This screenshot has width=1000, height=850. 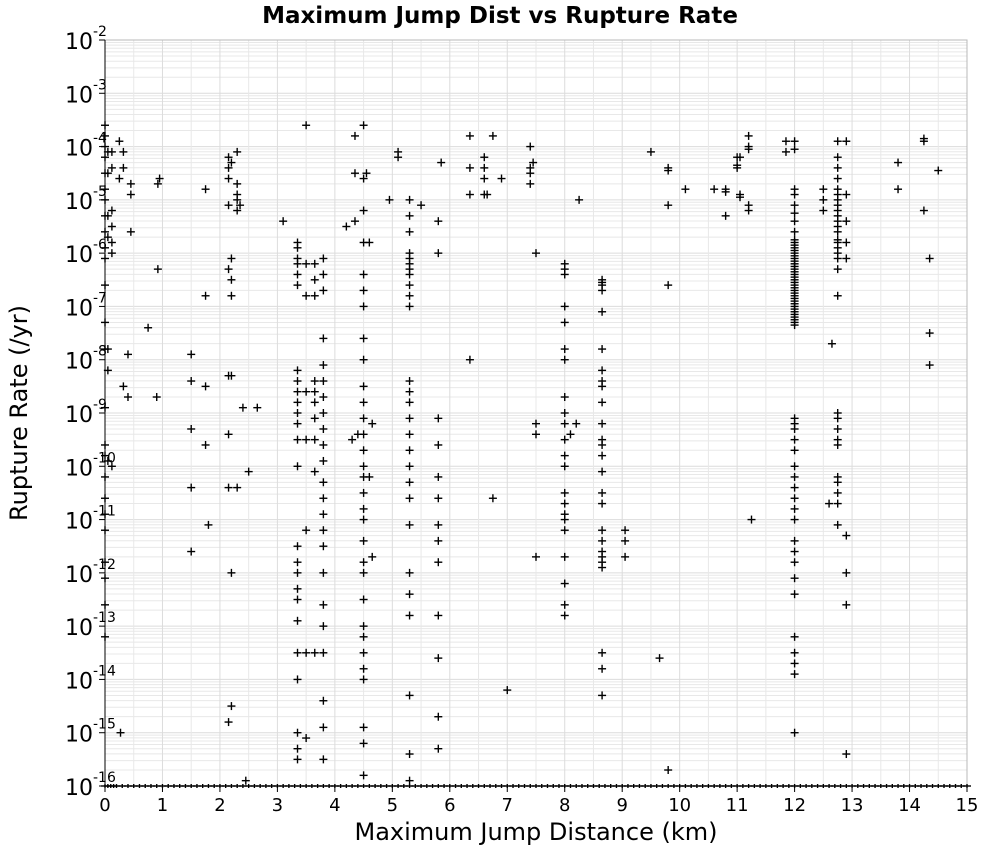 I want to click on y-tick-label: 10⁻¹⁴, so click(x=90, y=678).